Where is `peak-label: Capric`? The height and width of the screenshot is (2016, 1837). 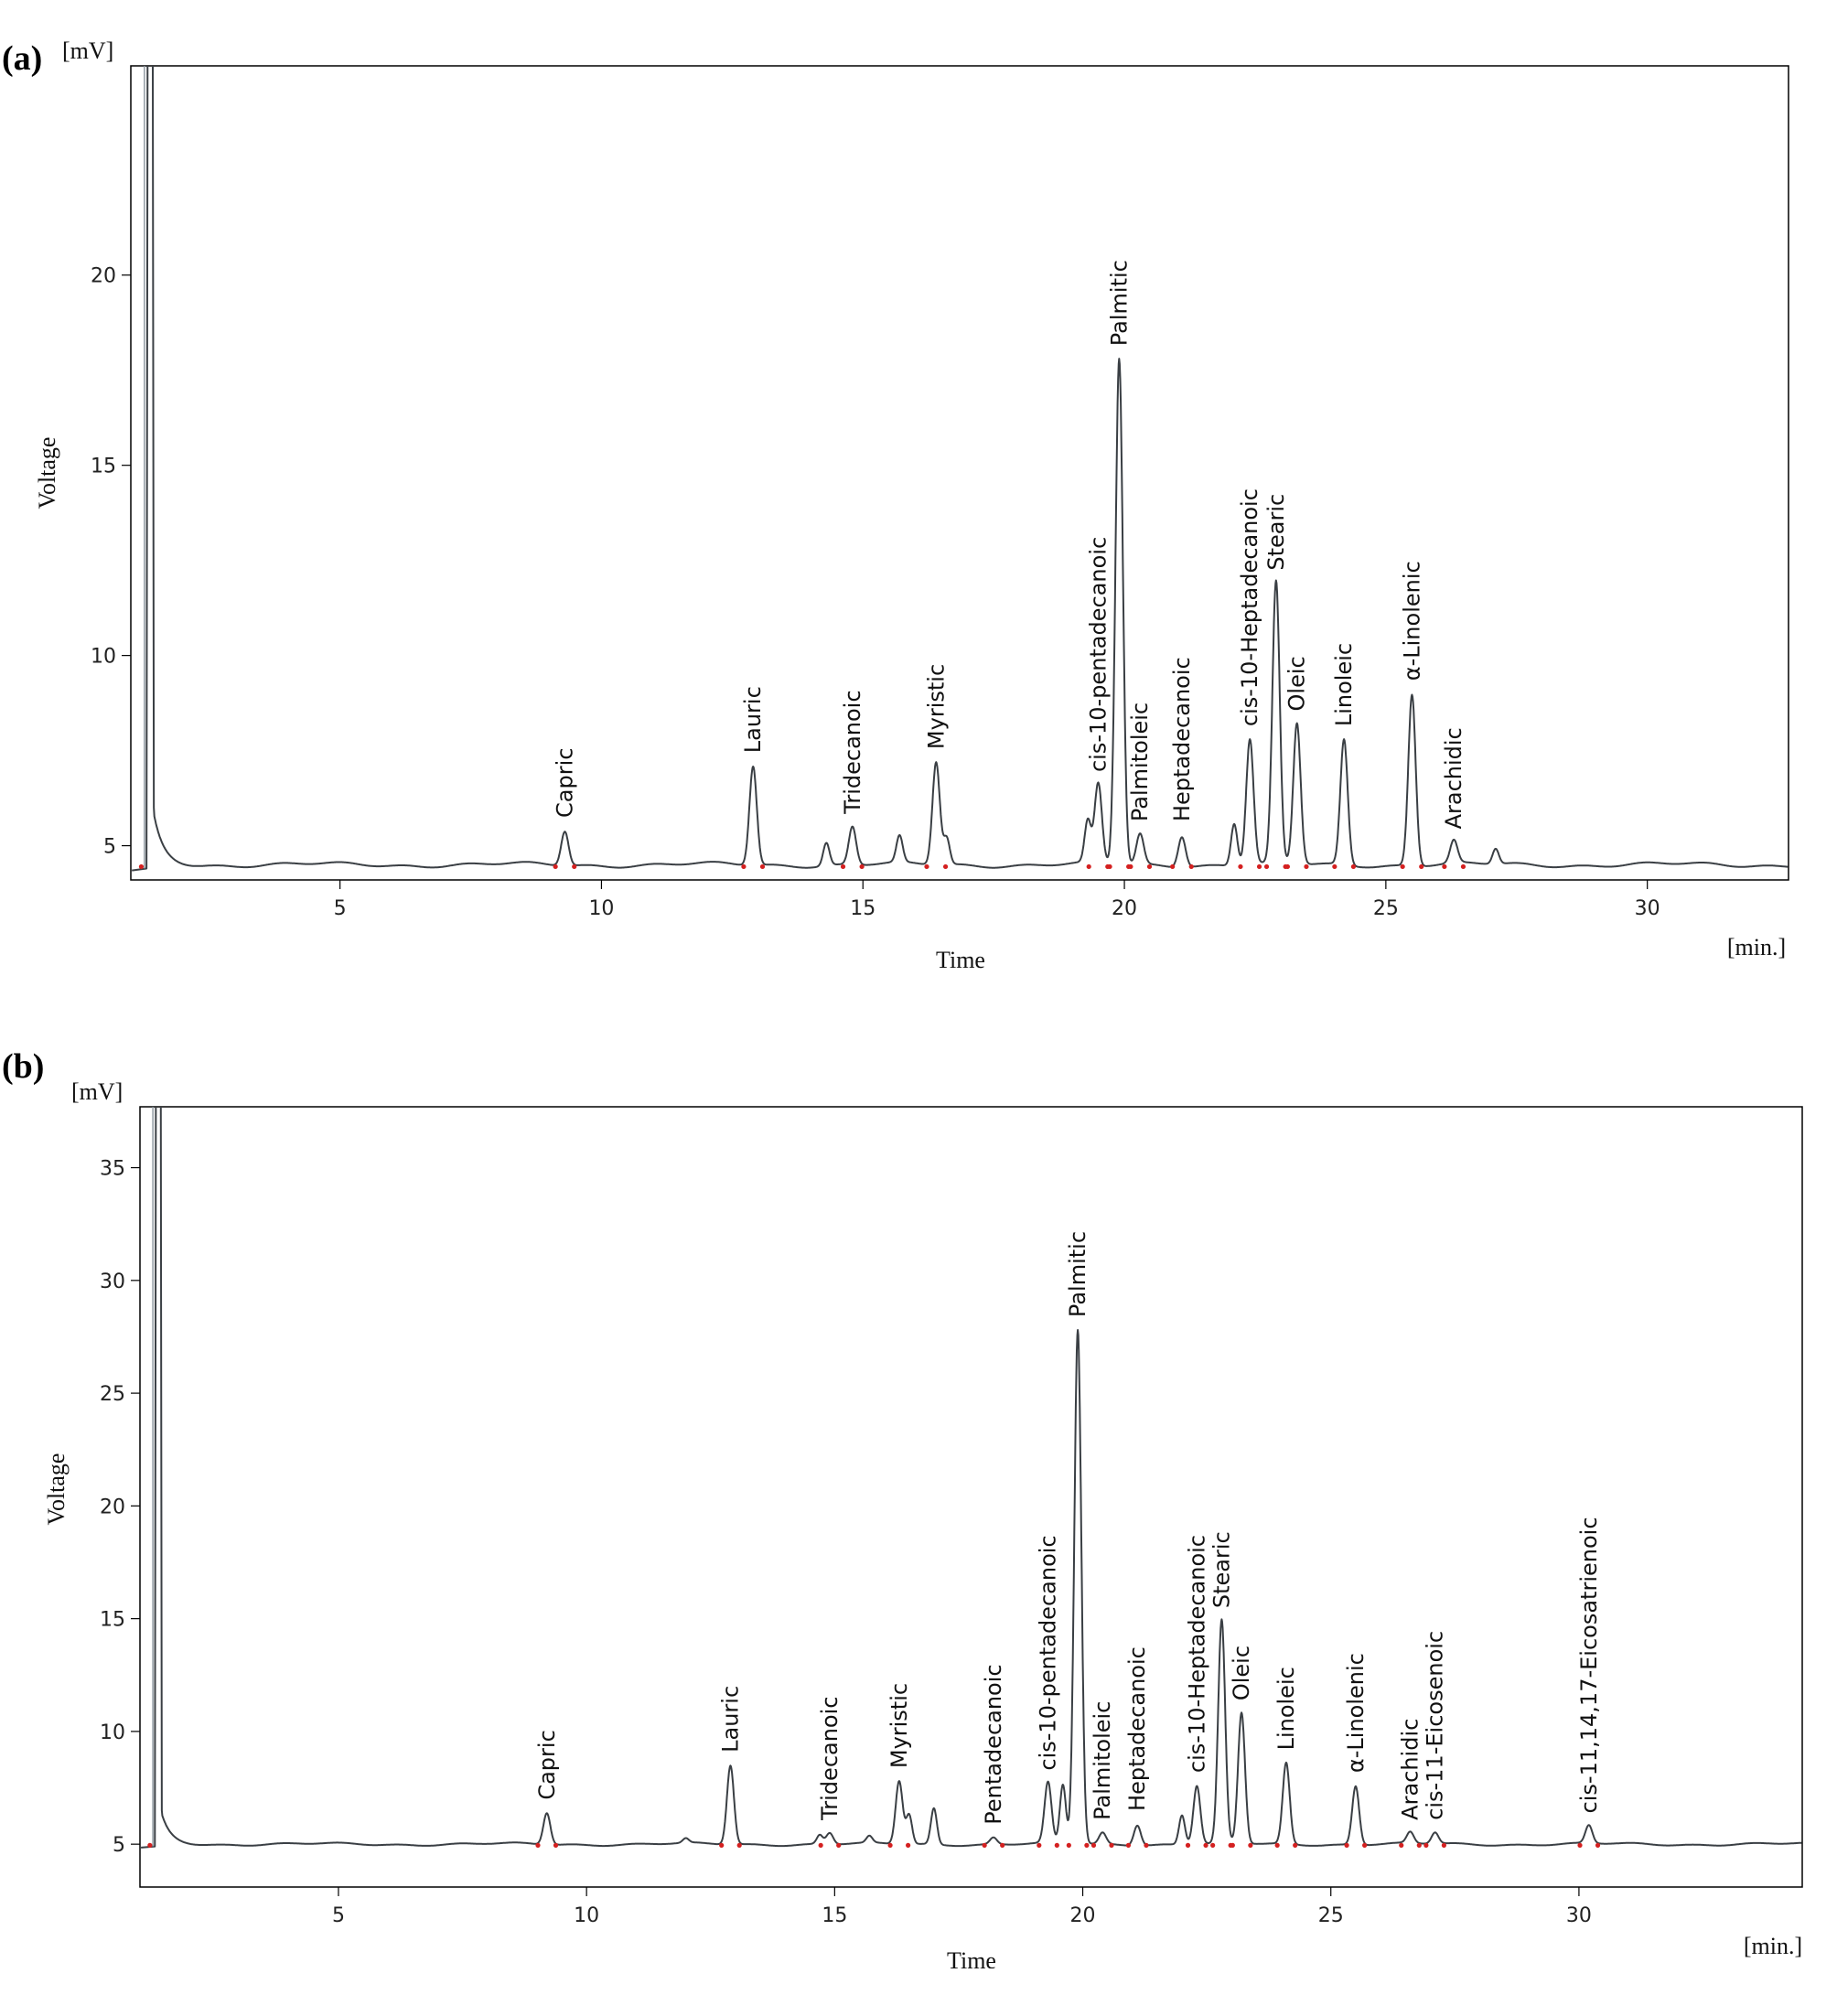 peak-label: Capric is located at coordinates (564, 782).